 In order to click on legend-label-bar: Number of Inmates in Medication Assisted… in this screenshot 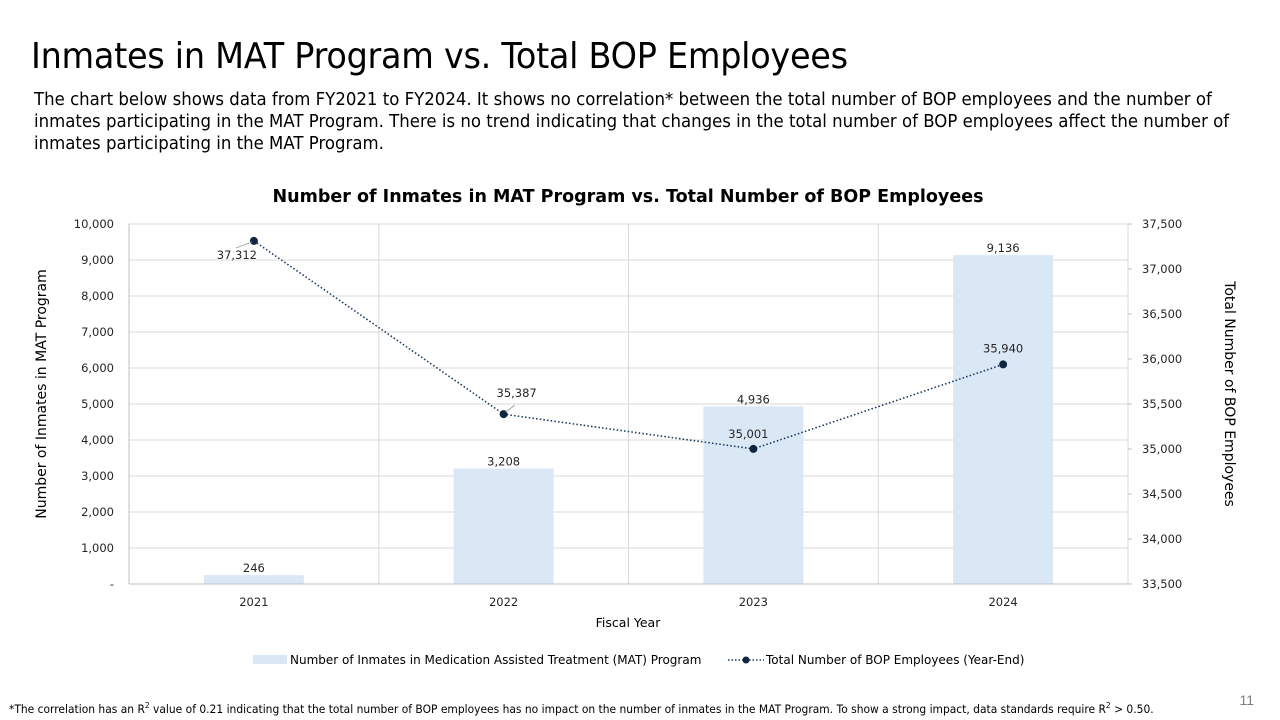, I will do `click(495, 660)`.